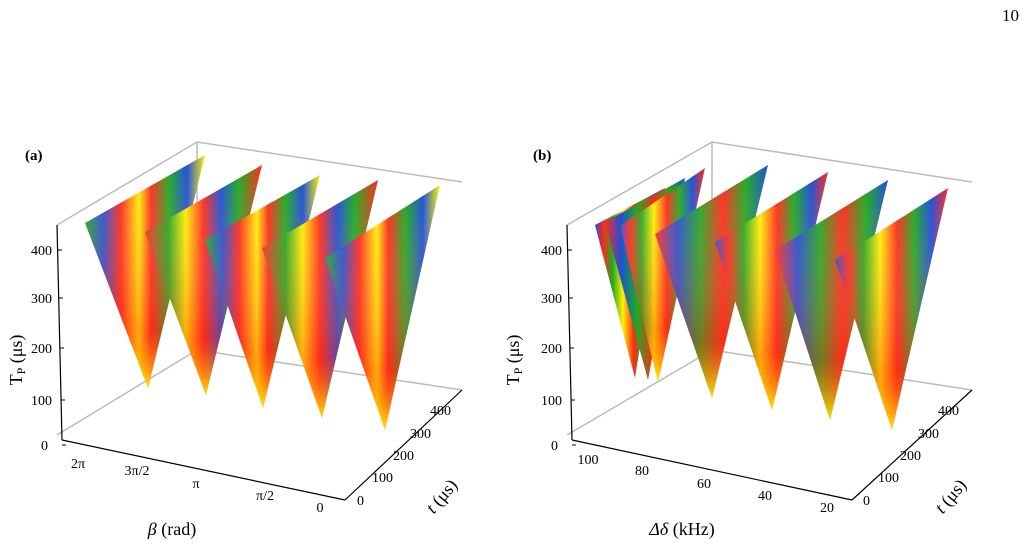  I want to click on x-tick-label: 3π/2, so click(137, 471).